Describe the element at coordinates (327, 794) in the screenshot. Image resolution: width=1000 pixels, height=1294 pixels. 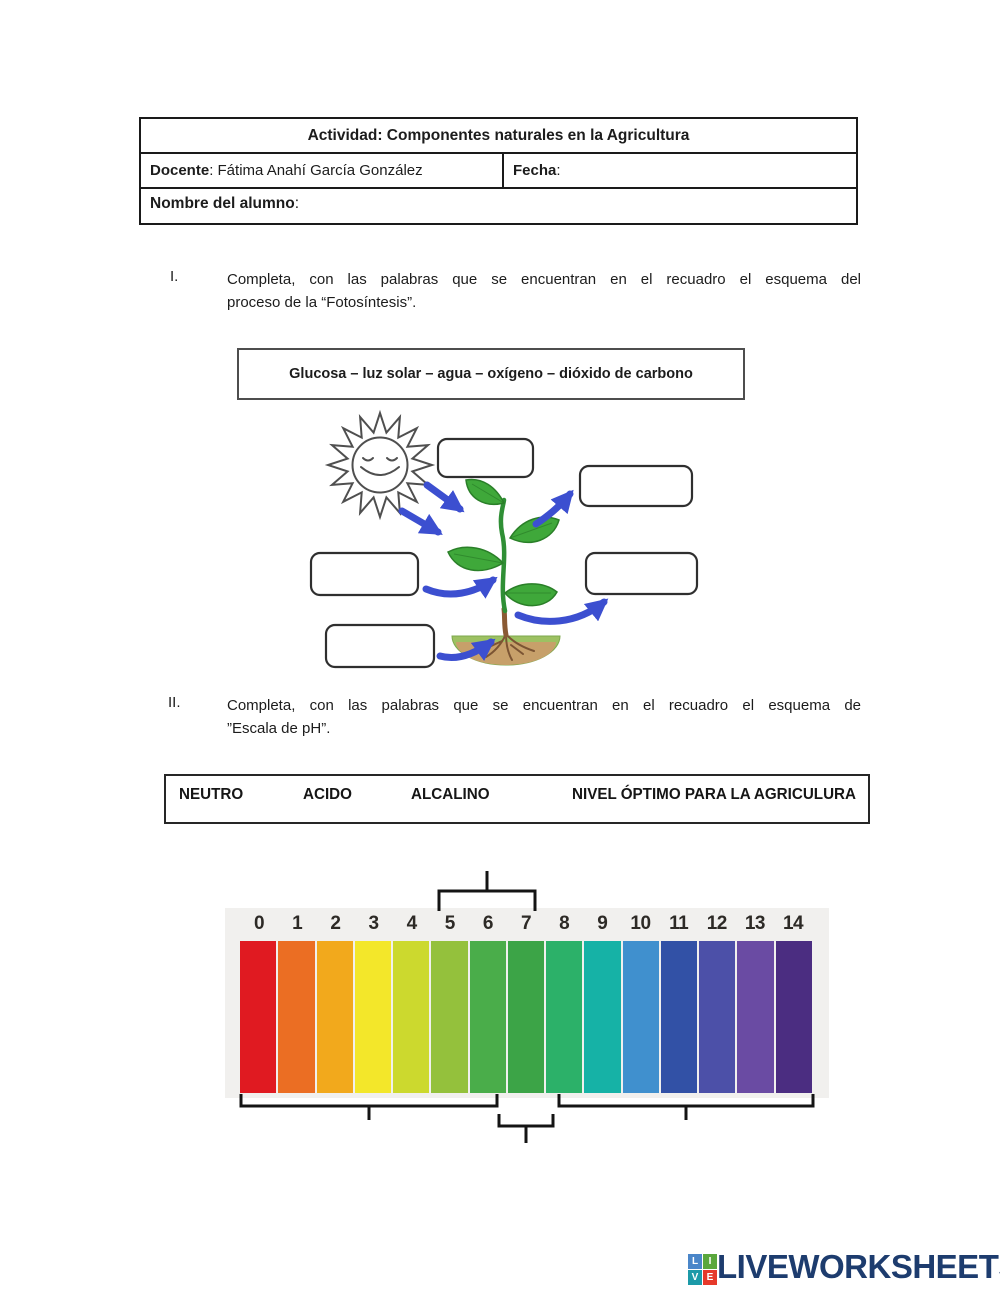
I see `word-bank-item: ACIDO` at that location.